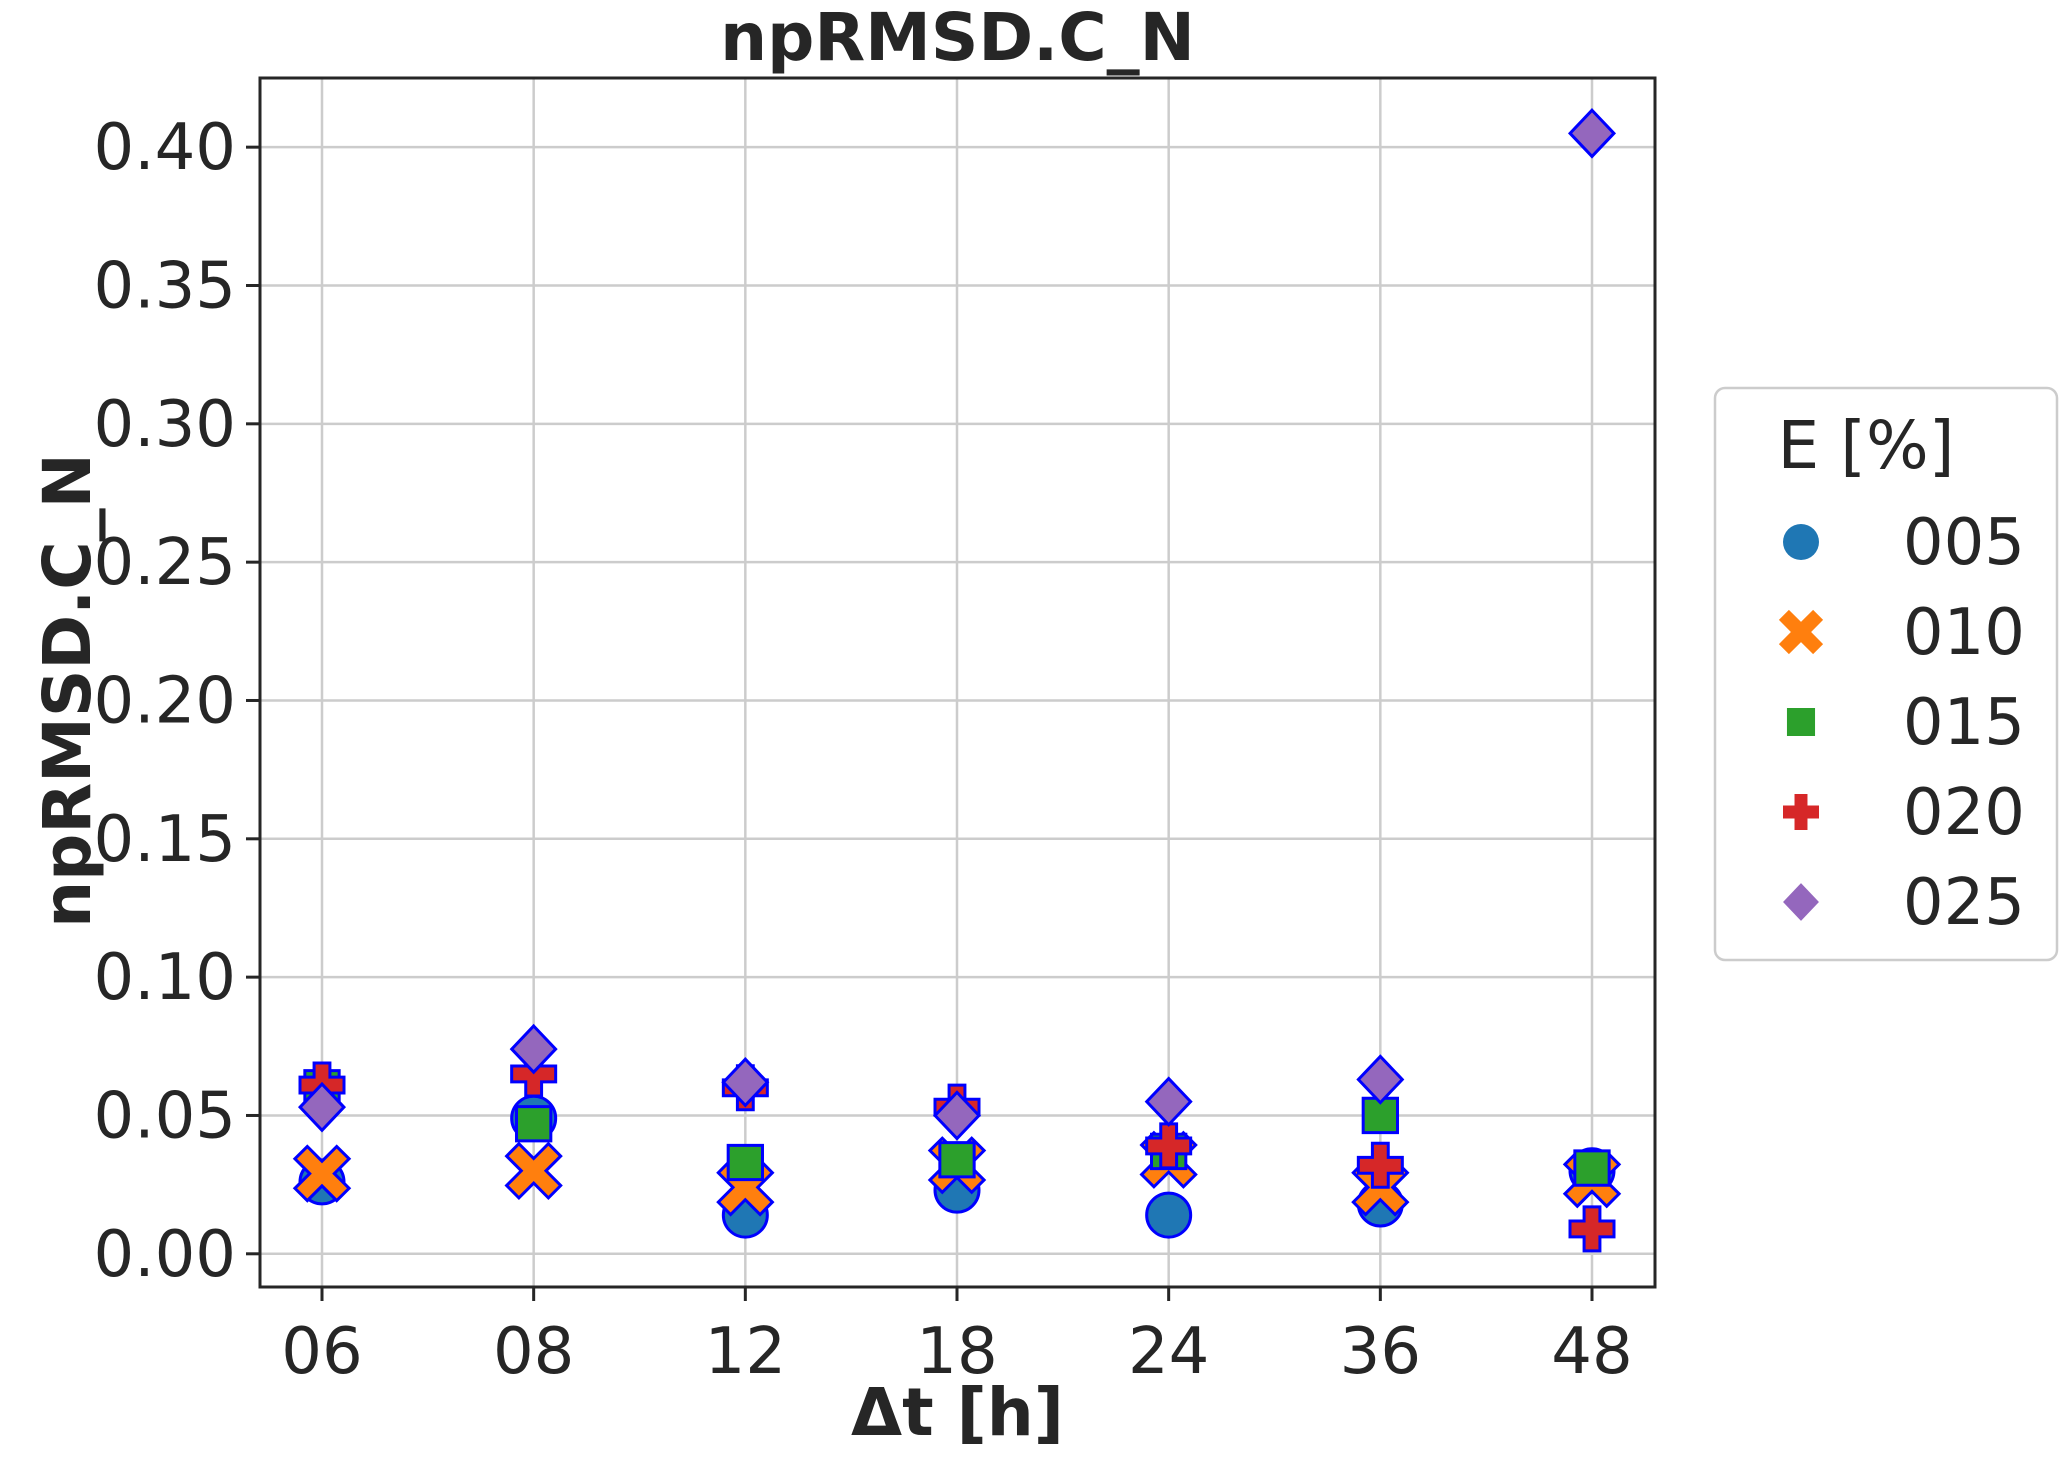  I want to click on y-tick-label: 0.30, so click(165, 425).